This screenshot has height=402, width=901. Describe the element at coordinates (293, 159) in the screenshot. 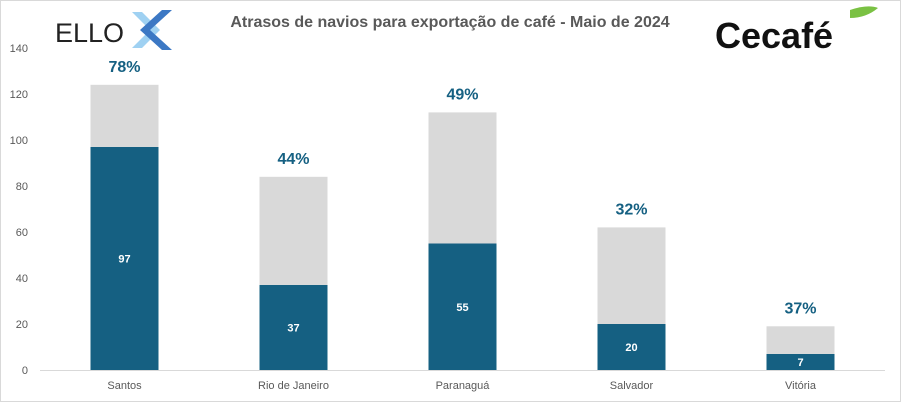

I see `percent-label: 44%` at that location.